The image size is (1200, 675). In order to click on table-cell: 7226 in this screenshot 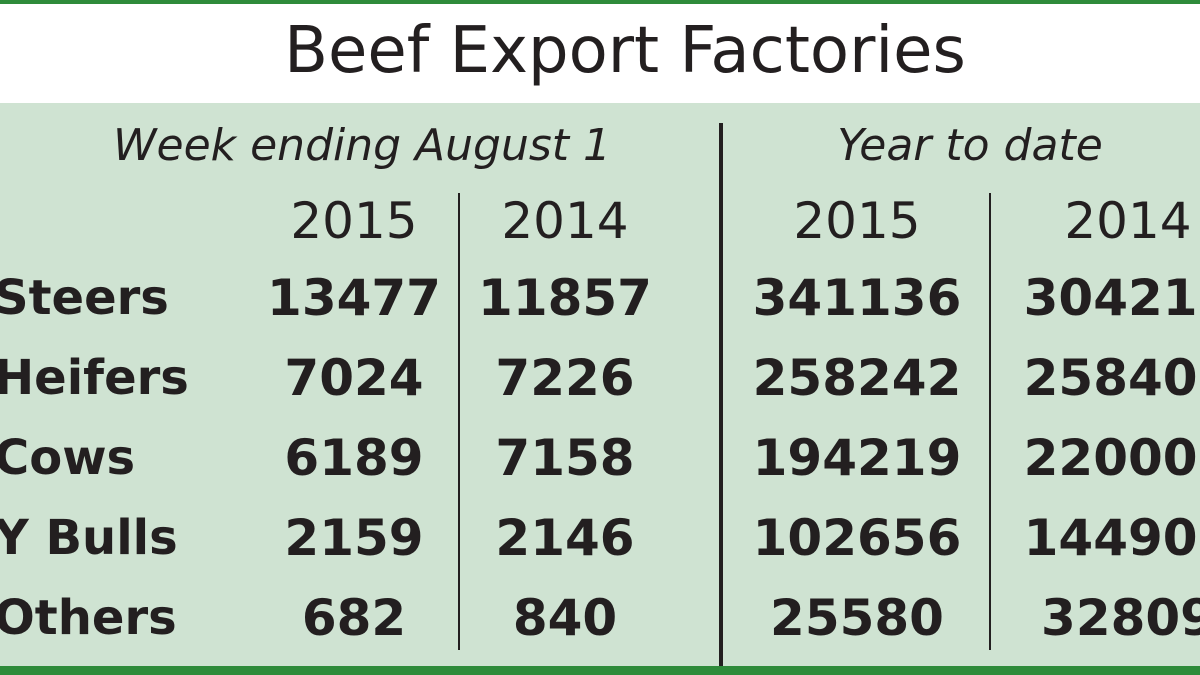, I will do `click(565, 378)`.